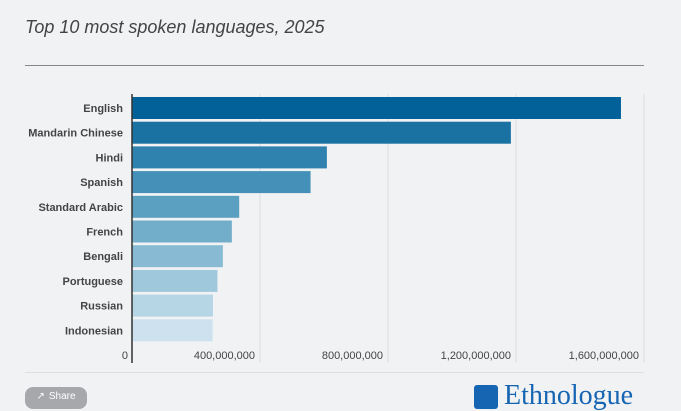 This screenshot has height=411, width=681. What do you see at coordinates (80, 208) in the screenshot?
I see `category-label: Standard Arabic` at bounding box center [80, 208].